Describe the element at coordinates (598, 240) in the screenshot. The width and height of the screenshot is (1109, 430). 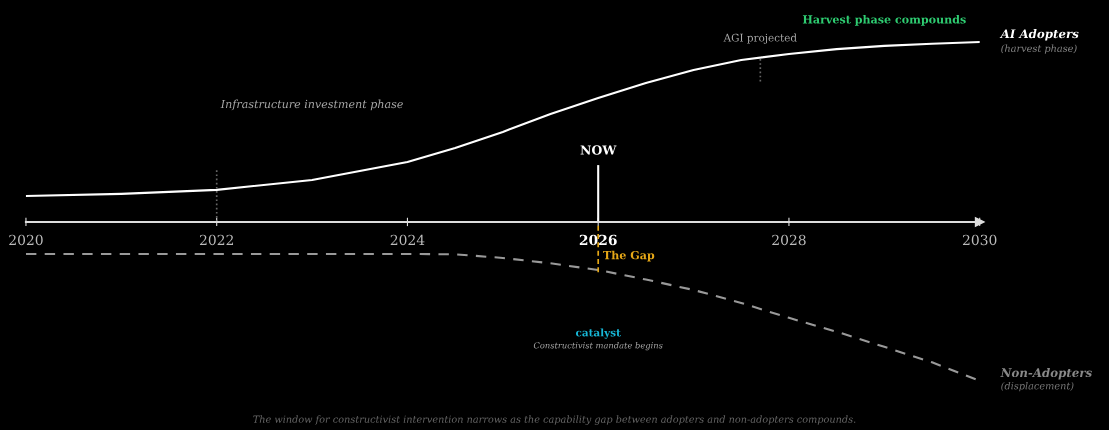
I see `x-tick-label: 2026` at that location.